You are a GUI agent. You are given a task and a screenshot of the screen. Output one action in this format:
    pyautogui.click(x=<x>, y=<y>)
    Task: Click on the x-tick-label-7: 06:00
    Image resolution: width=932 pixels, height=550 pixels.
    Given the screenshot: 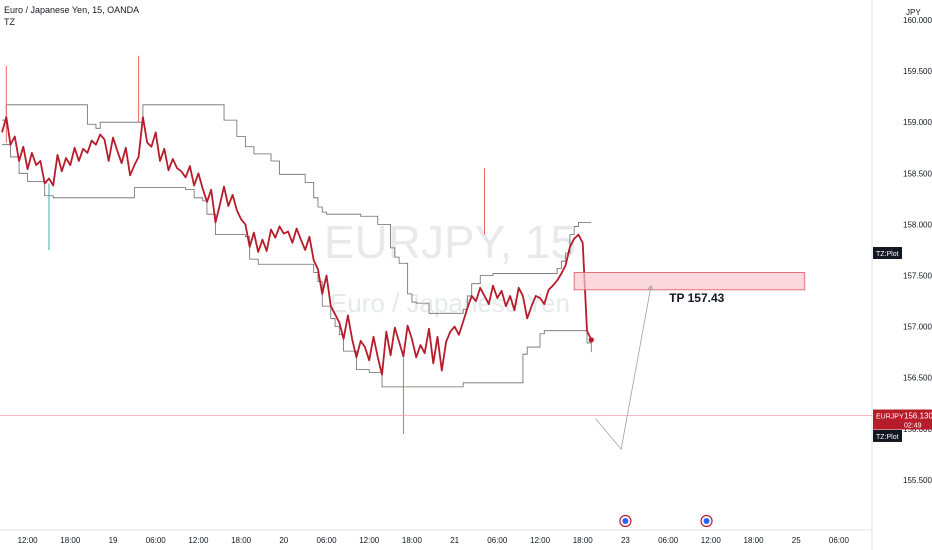 What is the action you would take?
    pyautogui.click(x=327, y=540)
    